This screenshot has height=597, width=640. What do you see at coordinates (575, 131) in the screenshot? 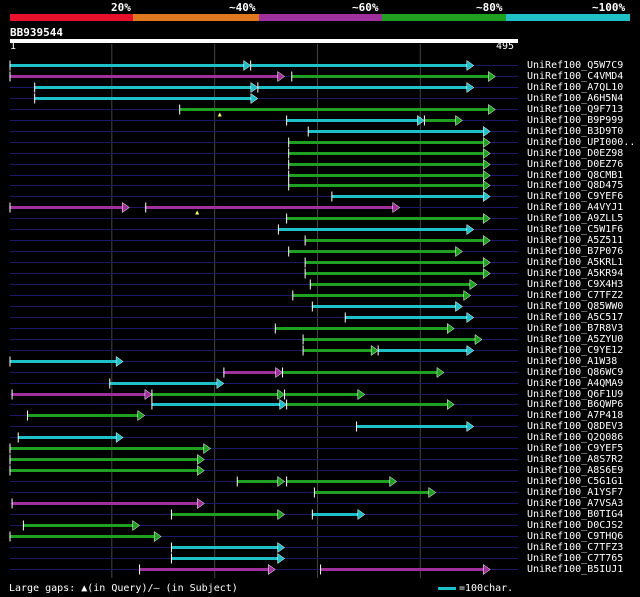
I see `hit-link-UniRef100_B3D9T0: UniRef100_B3D9T0` at bounding box center [575, 131].